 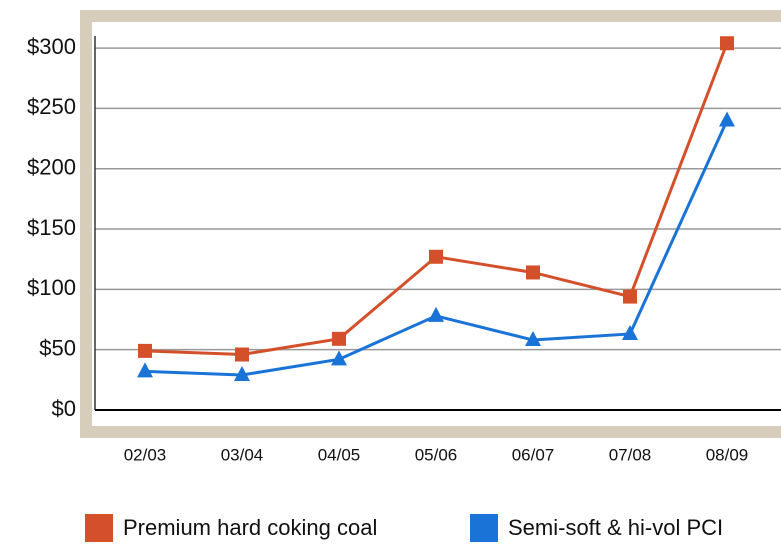 I want to click on x-tick-label: 03/04, so click(x=242, y=454).